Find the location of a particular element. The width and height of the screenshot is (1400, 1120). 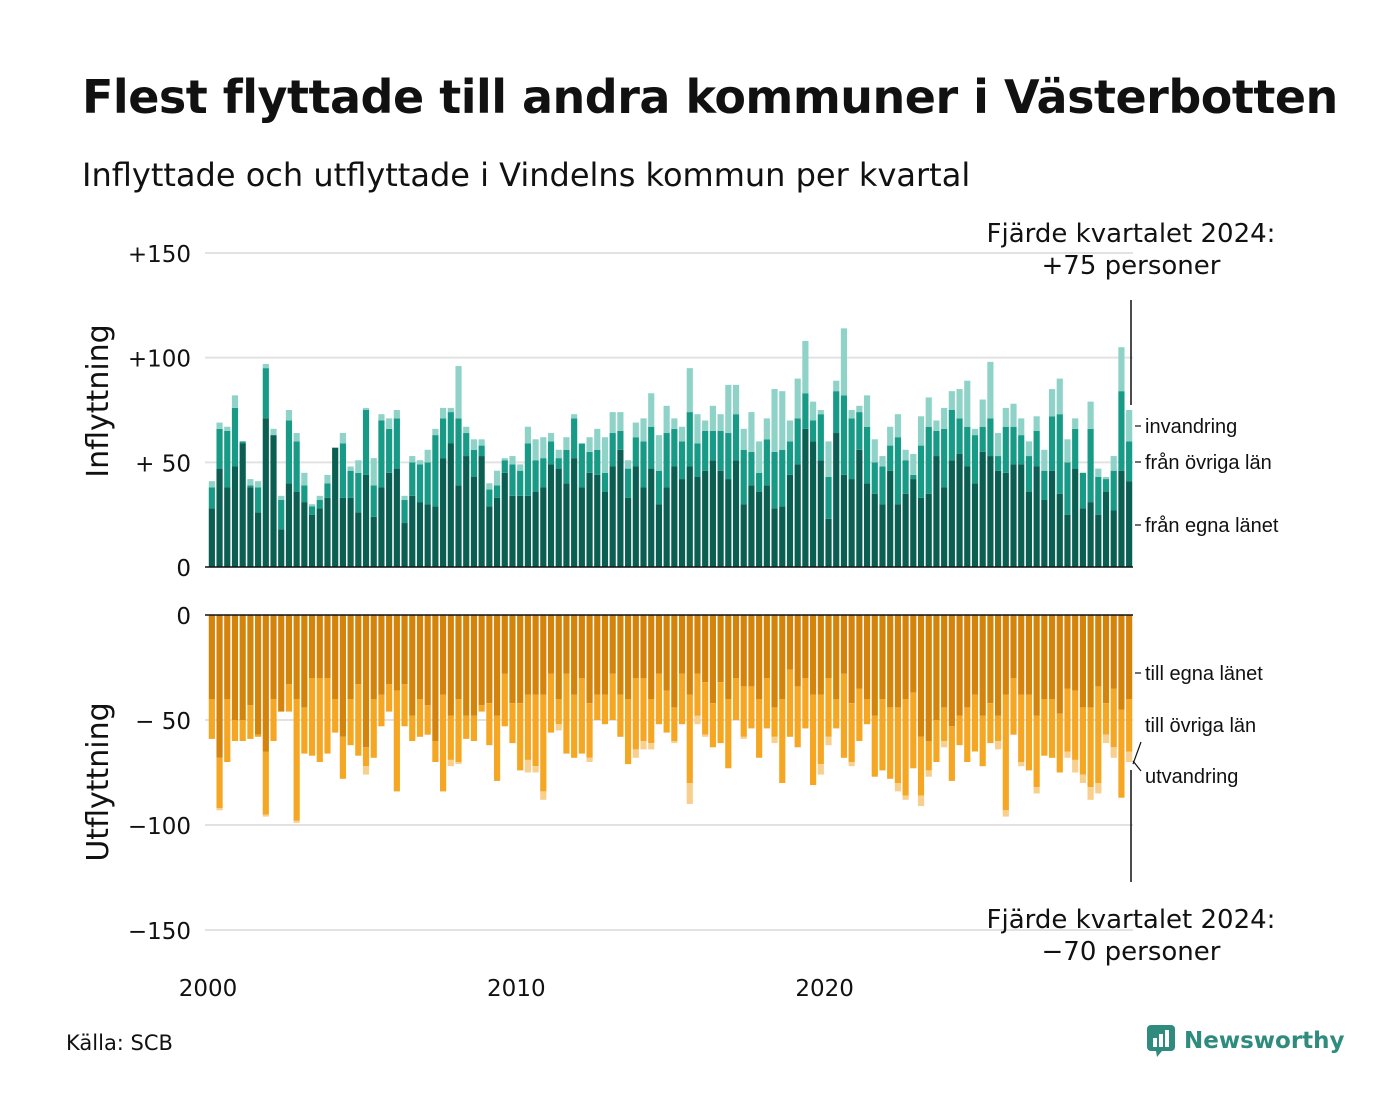

y-axis-label-bottom: Utflyttning is located at coordinates (98, 781).